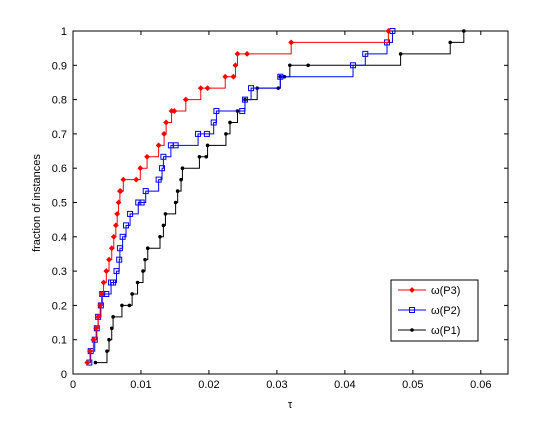  I want to click on y-tick-label: 0.1, so click(59, 341).